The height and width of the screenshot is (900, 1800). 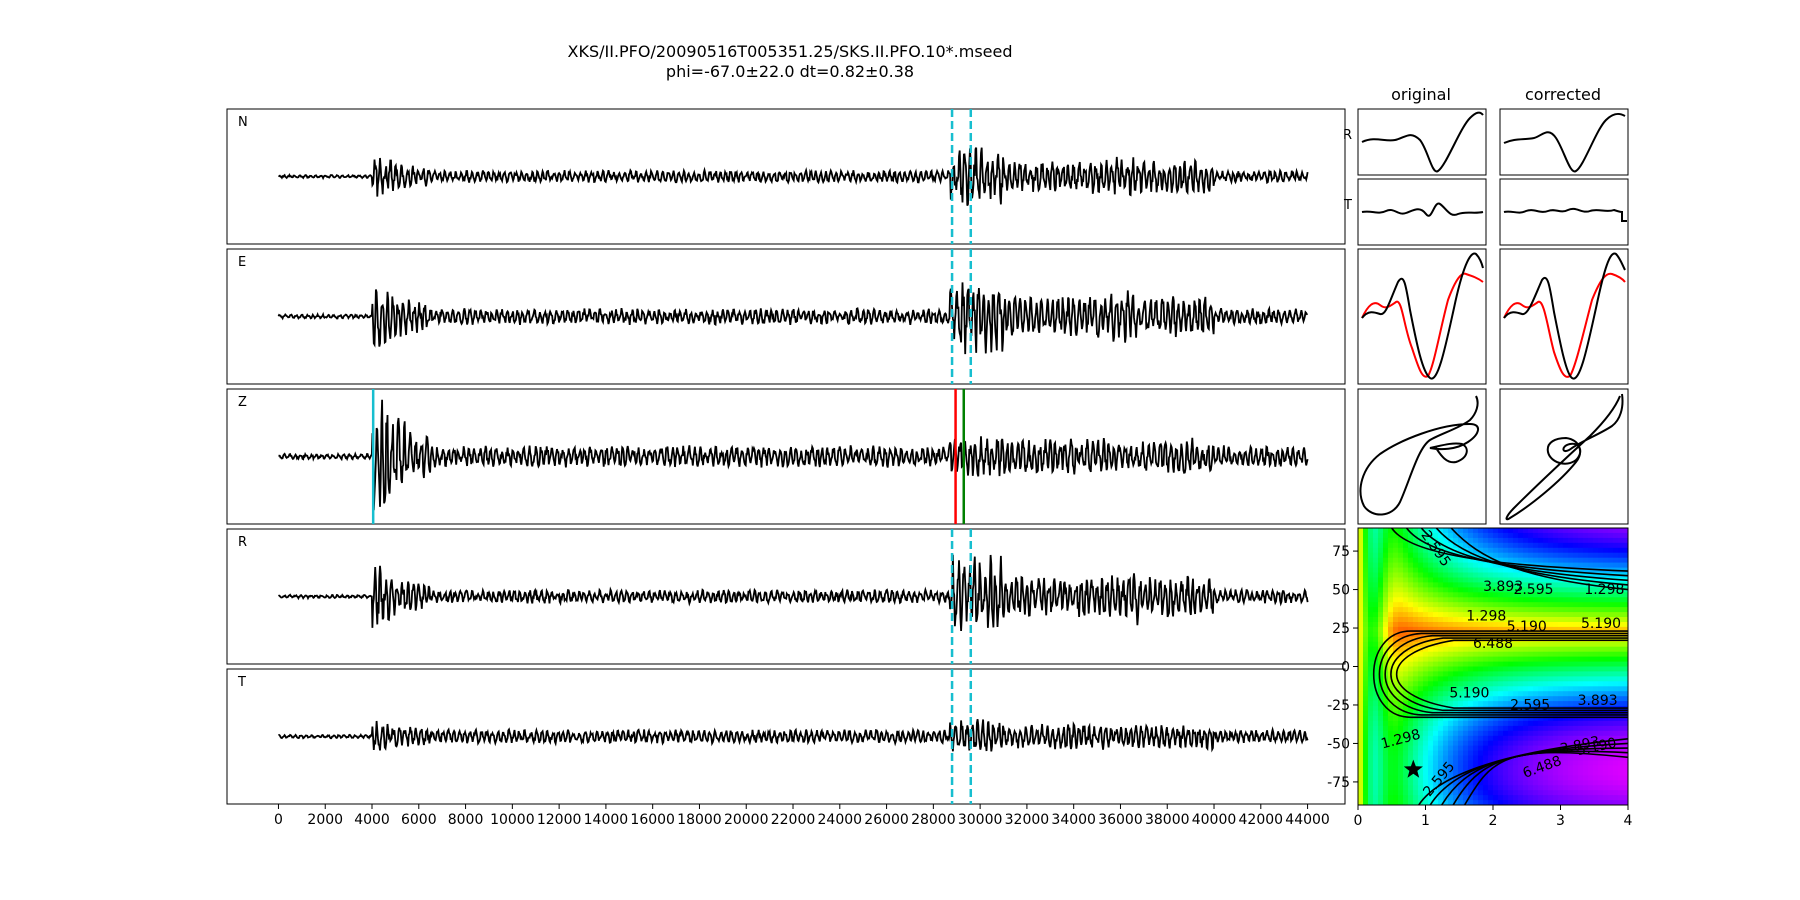 What do you see at coordinates (559, 820) in the screenshot?
I see `x-tick-label: 12000` at bounding box center [559, 820].